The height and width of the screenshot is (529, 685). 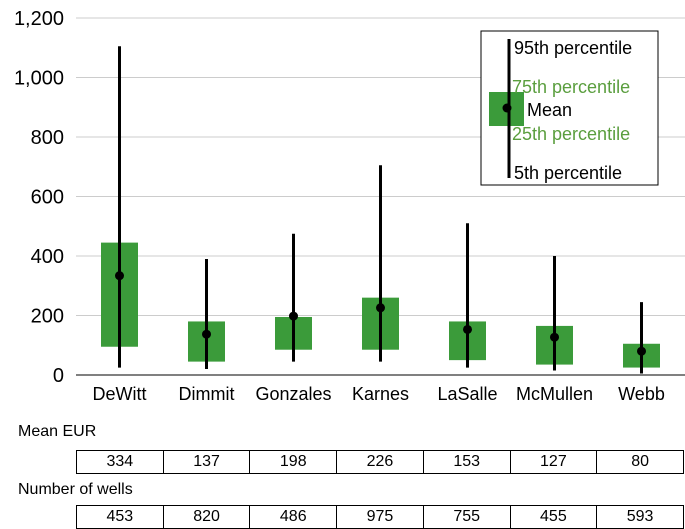 What do you see at coordinates (47, 317) in the screenshot?
I see `y-tick-label: 200` at bounding box center [47, 317].